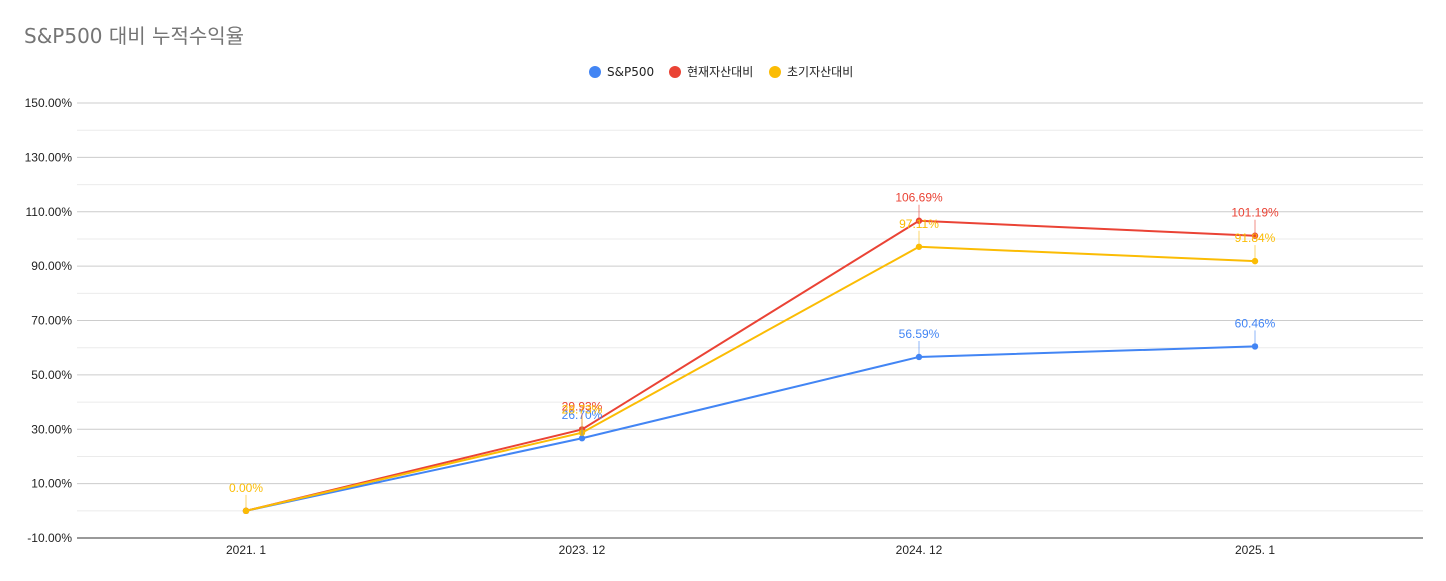  I want to click on y-tick-label: -10.00%, so click(49, 538).